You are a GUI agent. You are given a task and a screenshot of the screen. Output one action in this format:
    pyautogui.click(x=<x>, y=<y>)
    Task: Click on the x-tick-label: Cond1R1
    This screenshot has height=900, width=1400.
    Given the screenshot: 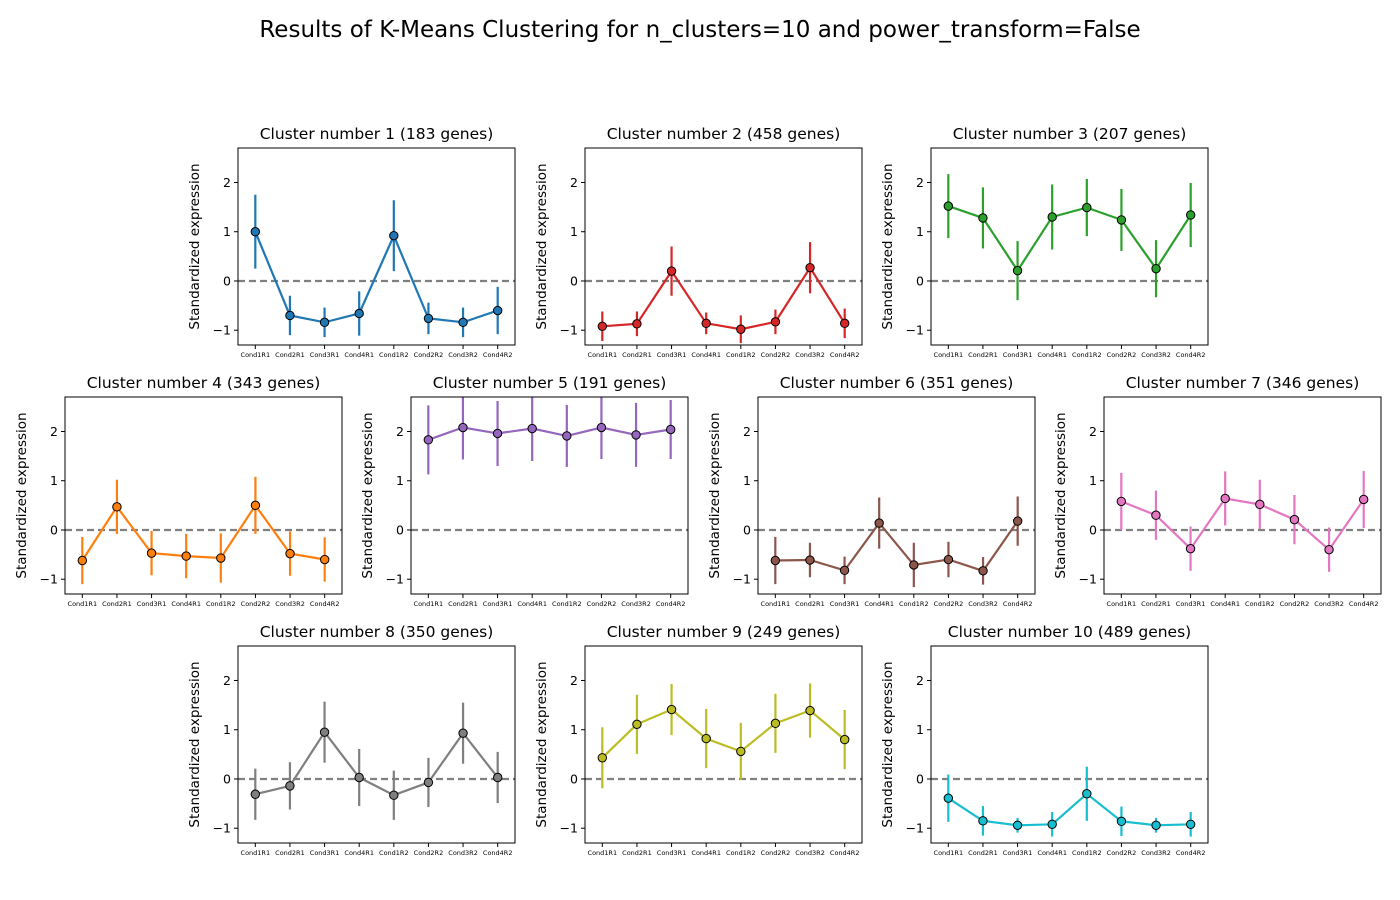 What is the action you would take?
    pyautogui.click(x=603, y=853)
    